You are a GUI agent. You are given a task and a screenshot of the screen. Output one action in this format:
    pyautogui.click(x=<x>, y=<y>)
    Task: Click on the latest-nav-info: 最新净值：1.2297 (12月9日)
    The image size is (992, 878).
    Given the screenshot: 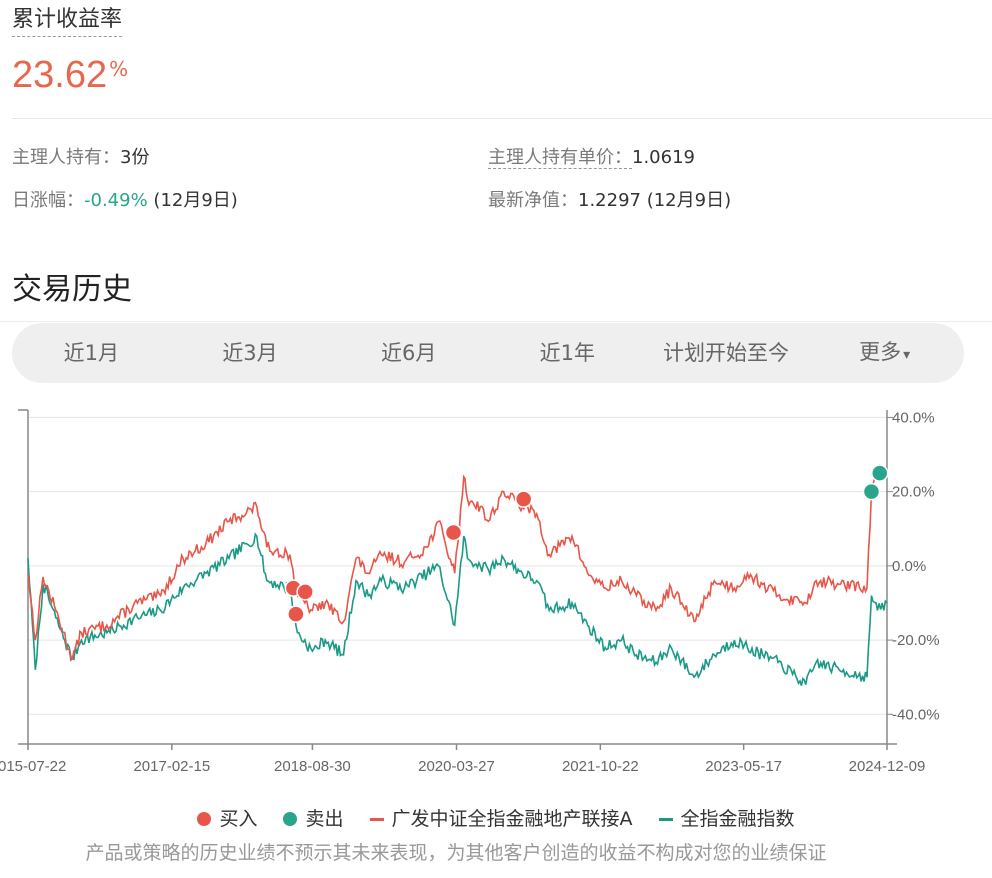 What is the action you would take?
    pyautogui.click(x=609, y=201)
    